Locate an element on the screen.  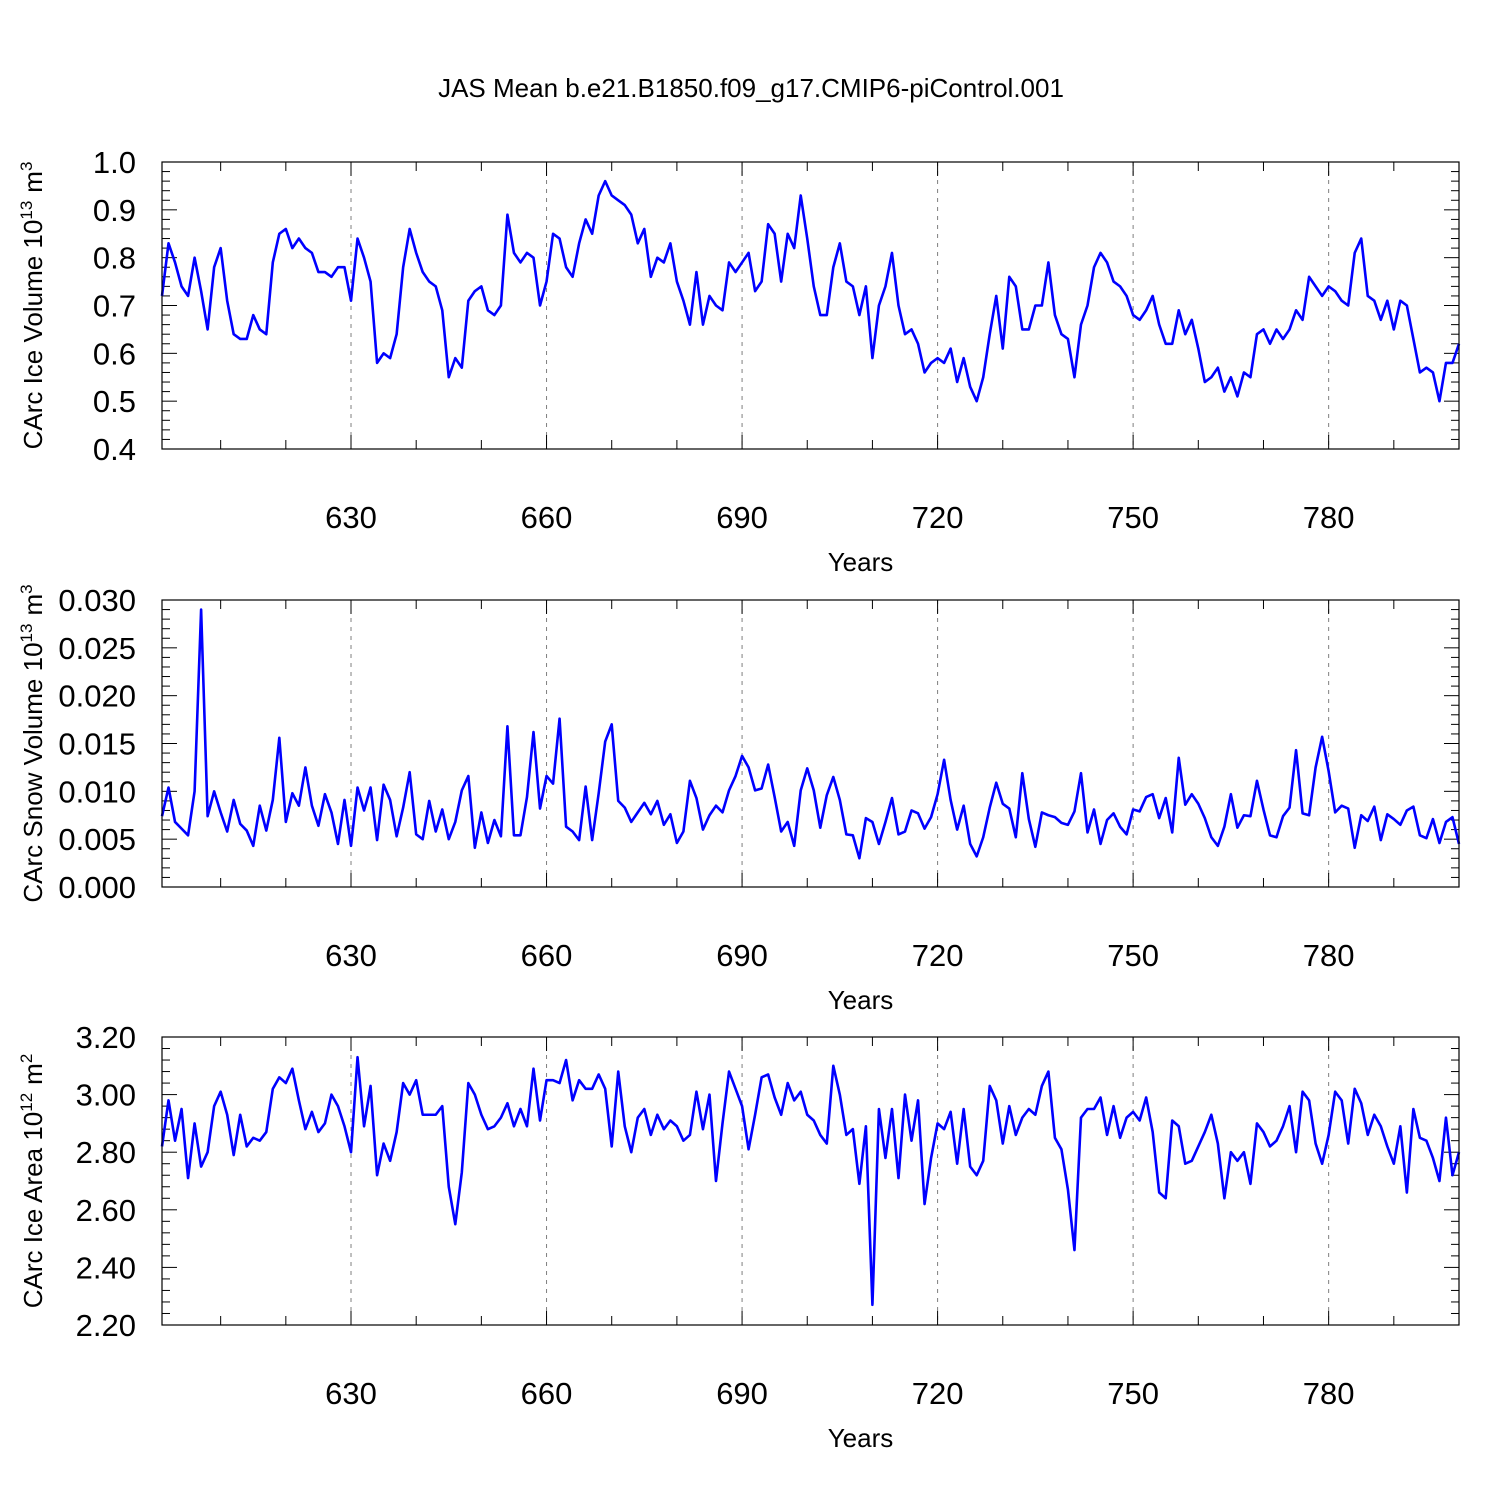
y-tick-label: 0.6 is located at coordinates (114, 353).